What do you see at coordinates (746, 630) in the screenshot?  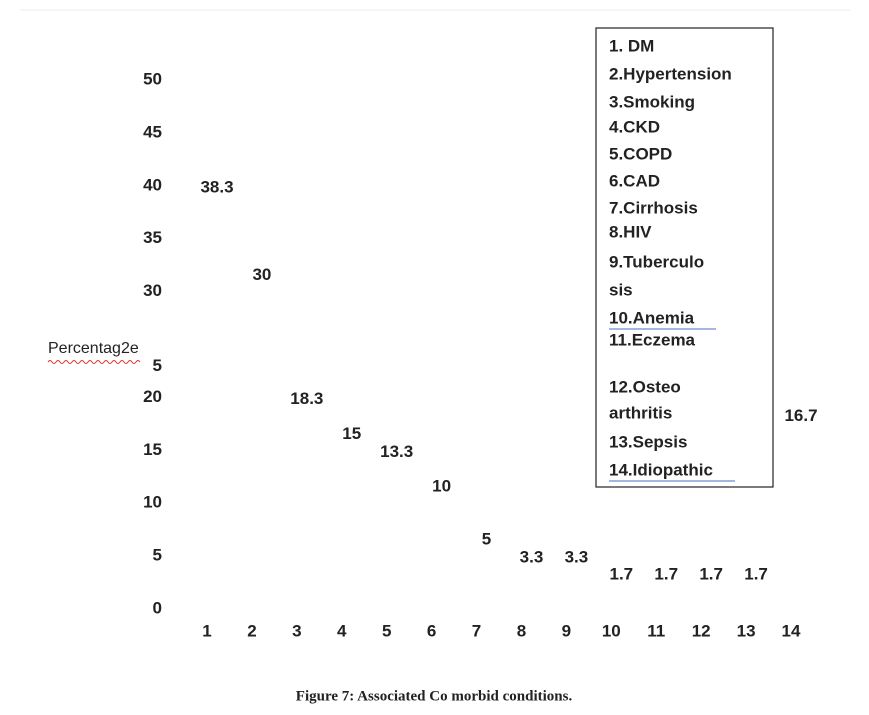 I see `x-tick-label: 13` at bounding box center [746, 630].